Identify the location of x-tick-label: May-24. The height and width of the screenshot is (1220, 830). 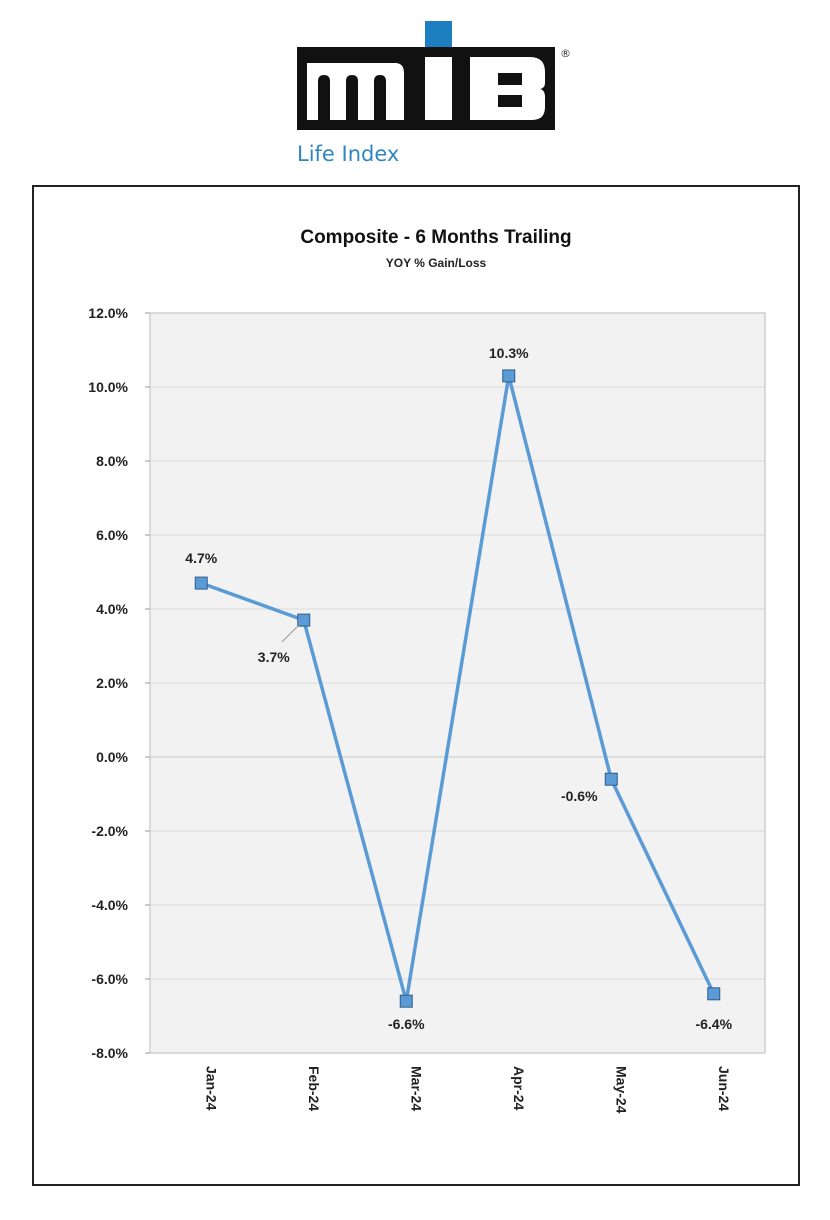
(621, 1090).